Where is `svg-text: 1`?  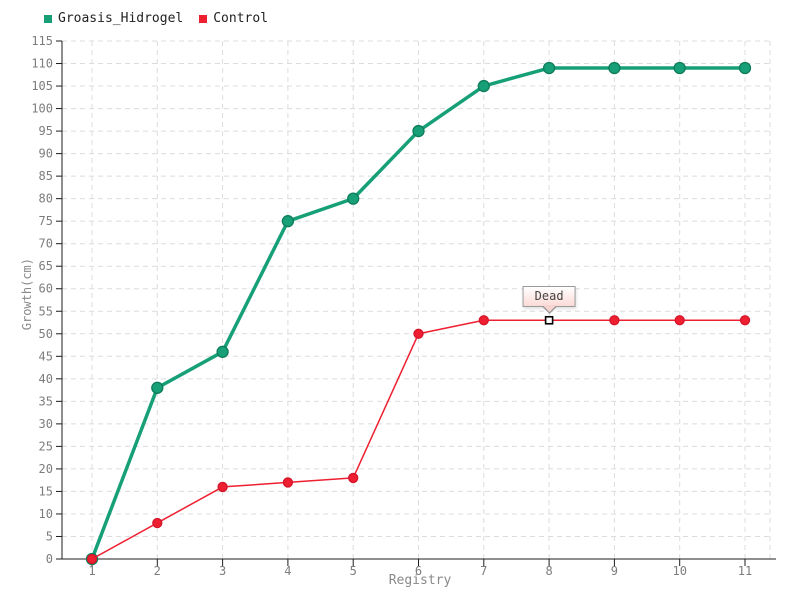 svg-text: 1 is located at coordinates (91, 571).